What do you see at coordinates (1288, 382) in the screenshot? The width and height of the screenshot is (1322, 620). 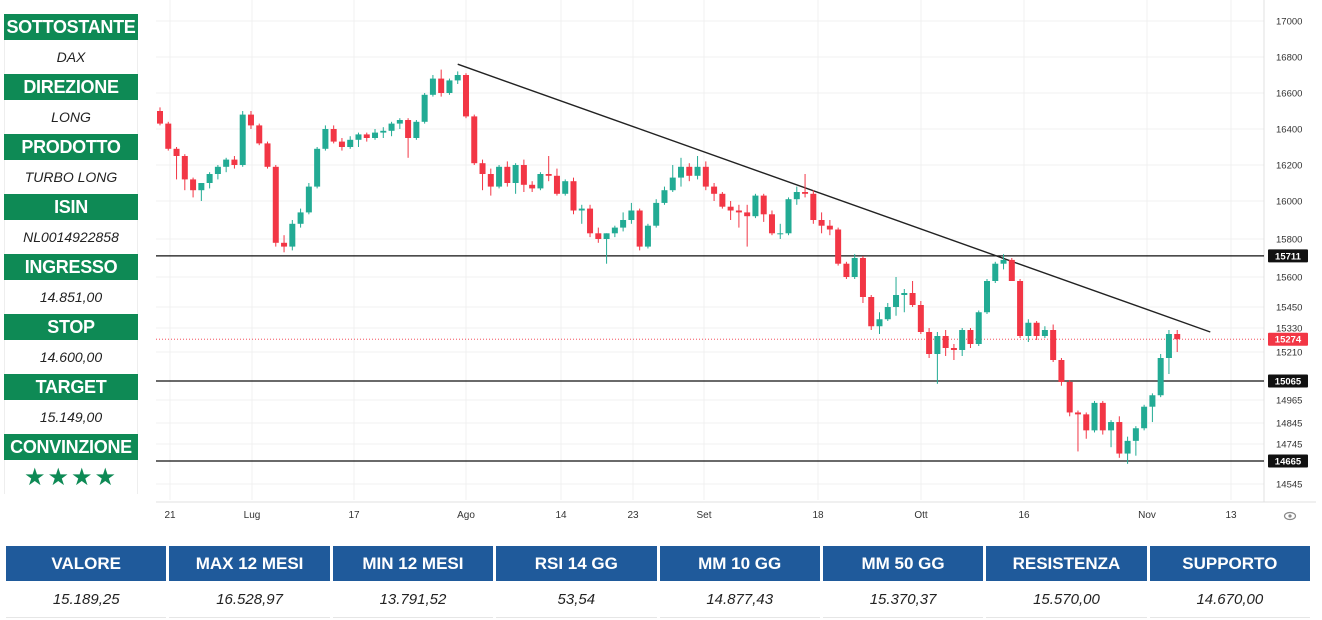 I see `price-label-text: 15065` at bounding box center [1288, 382].